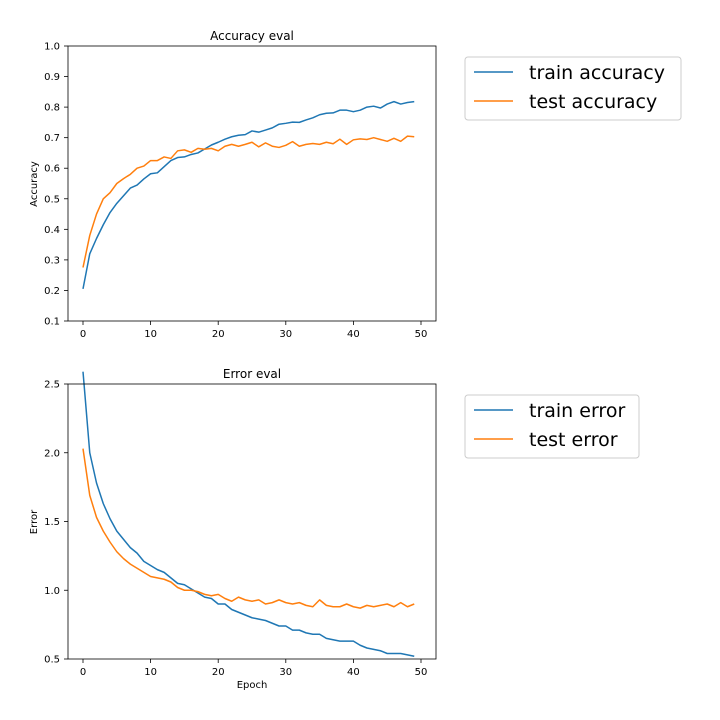 The width and height of the screenshot is (720, 720). I want to click on error-legend: train error test error, so click(552, 426).